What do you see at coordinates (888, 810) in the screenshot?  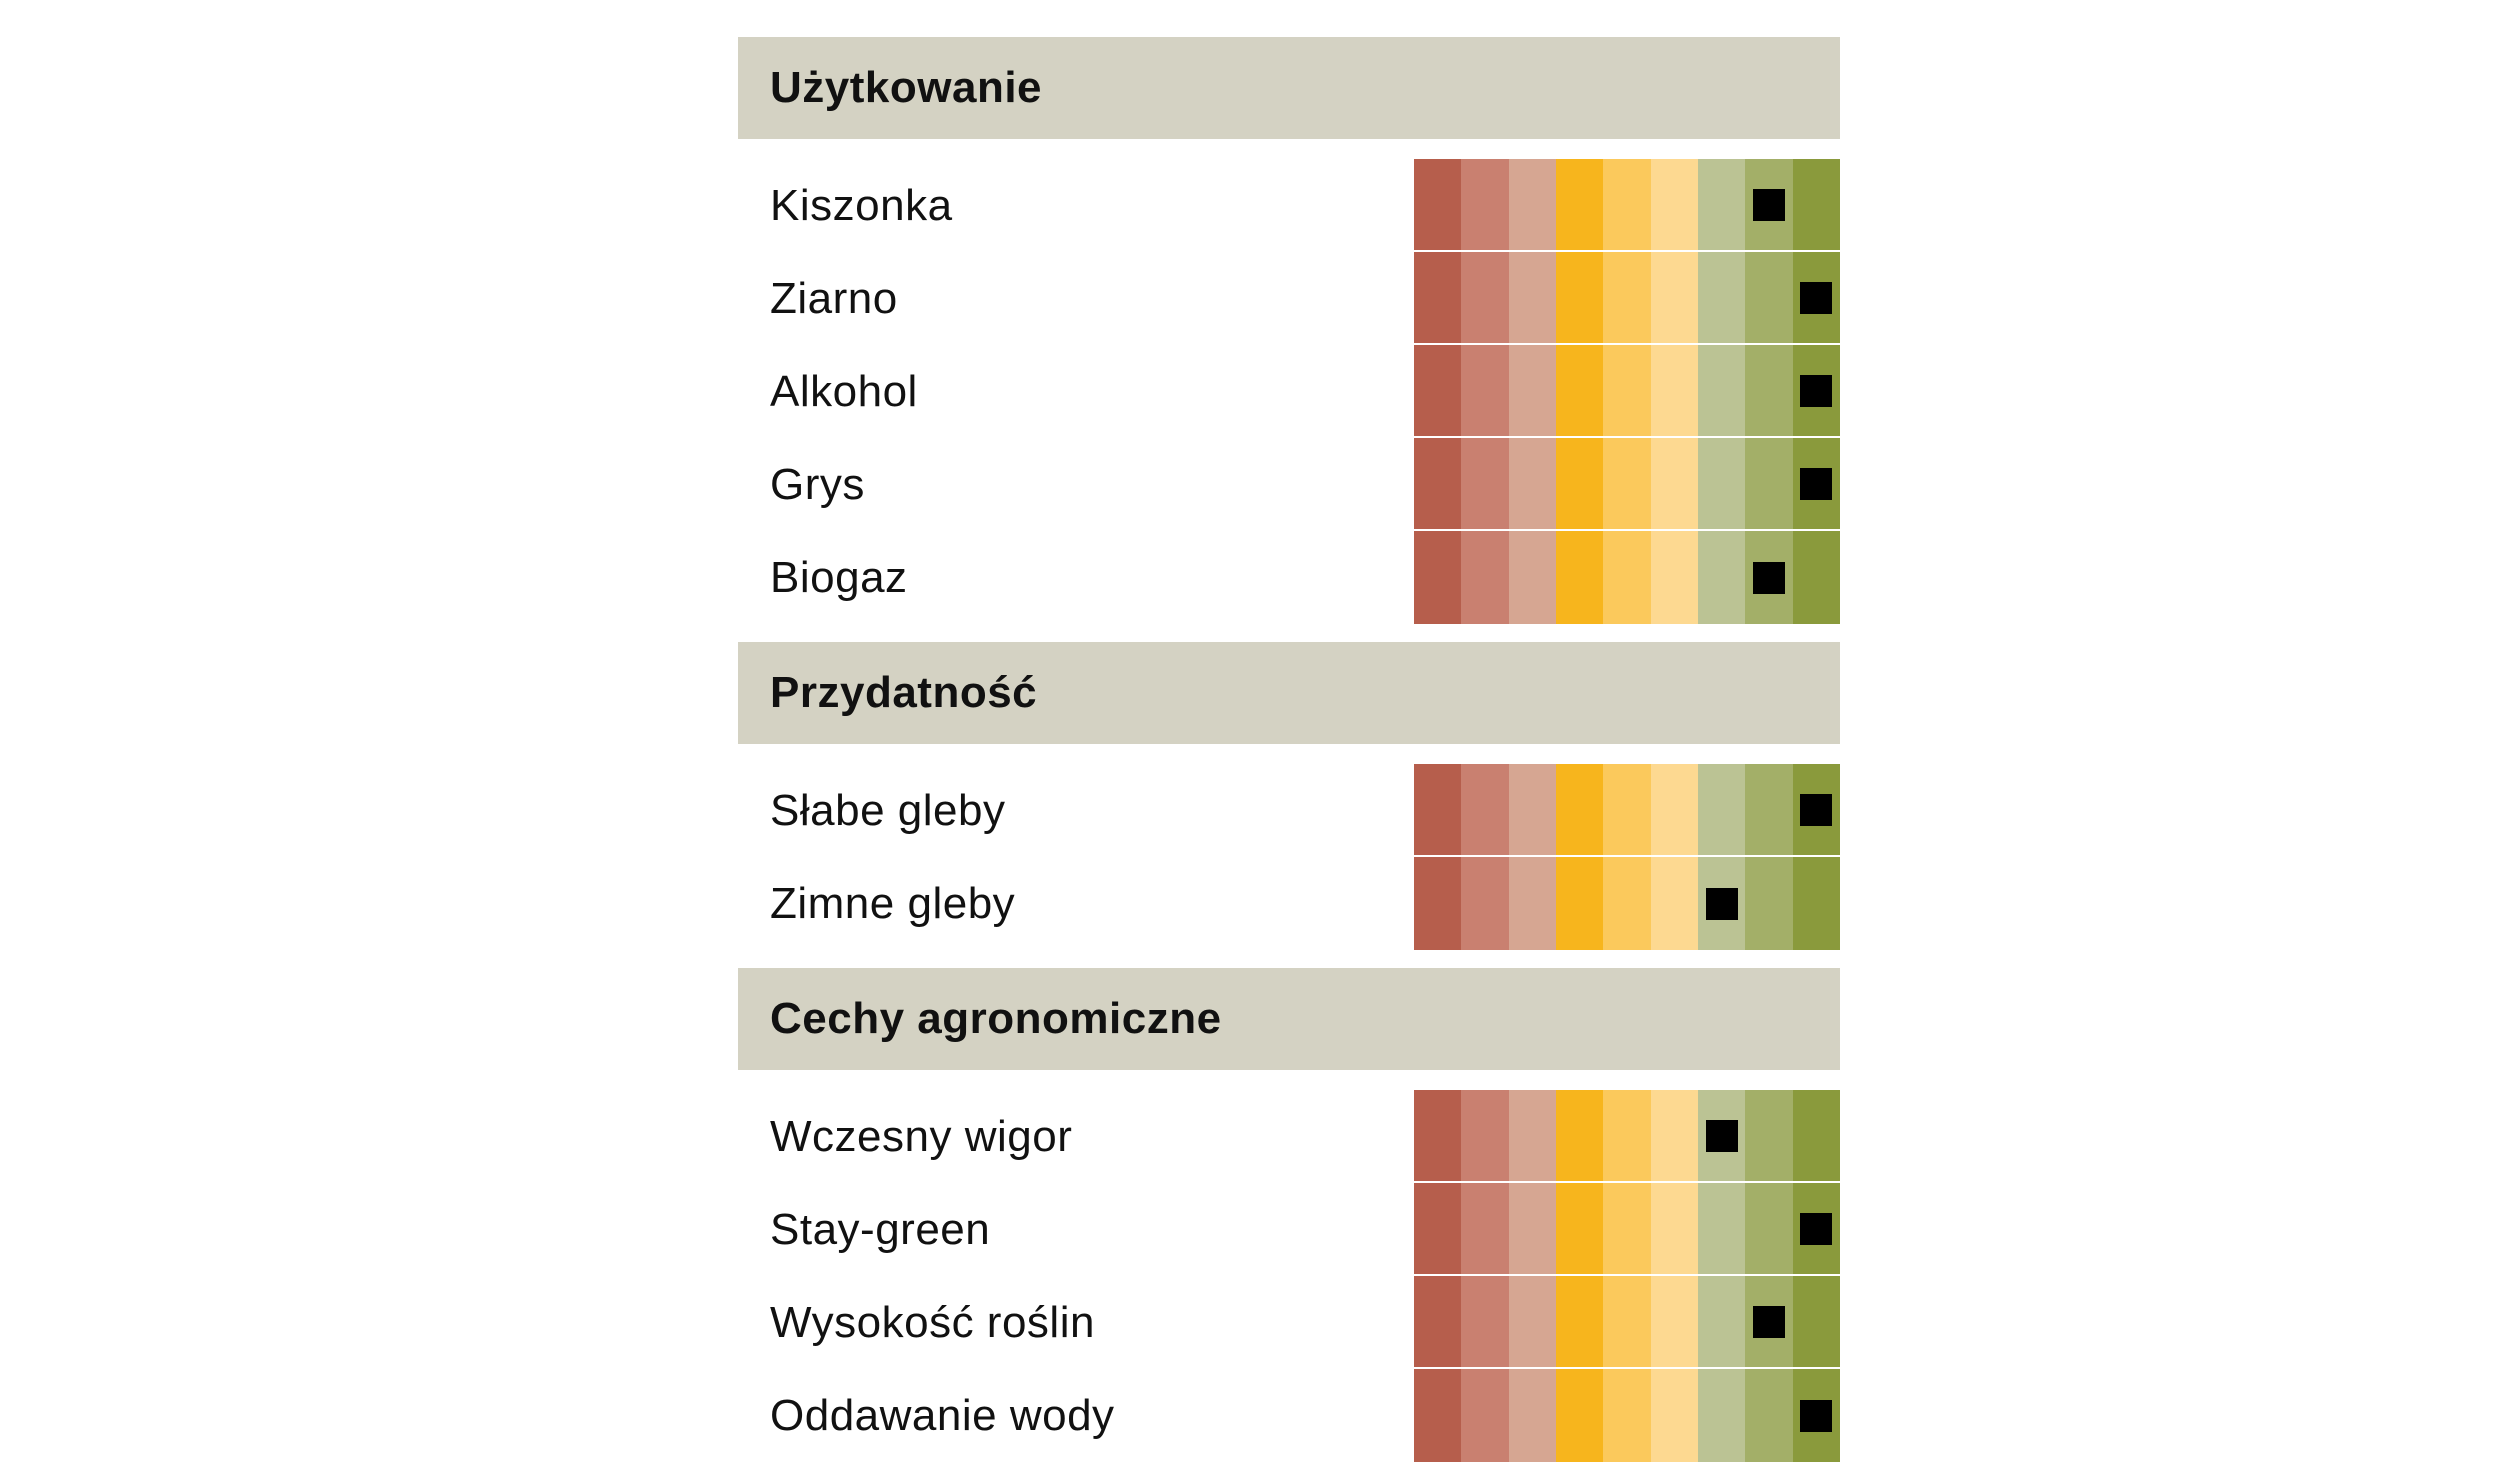 I see `row-label: Słabe gleby` at bounding box center [888, 810].